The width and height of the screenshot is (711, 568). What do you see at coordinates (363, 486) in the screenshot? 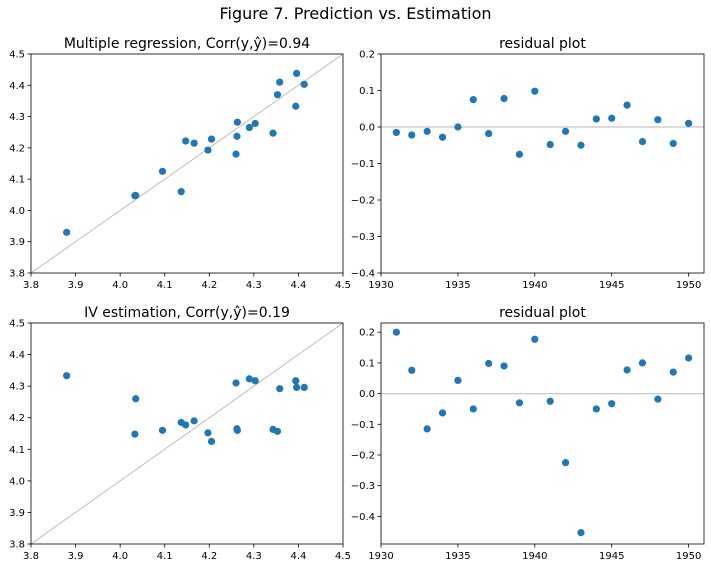
I see `y-tick-label: −0.3` at bounding box center [363, 486].